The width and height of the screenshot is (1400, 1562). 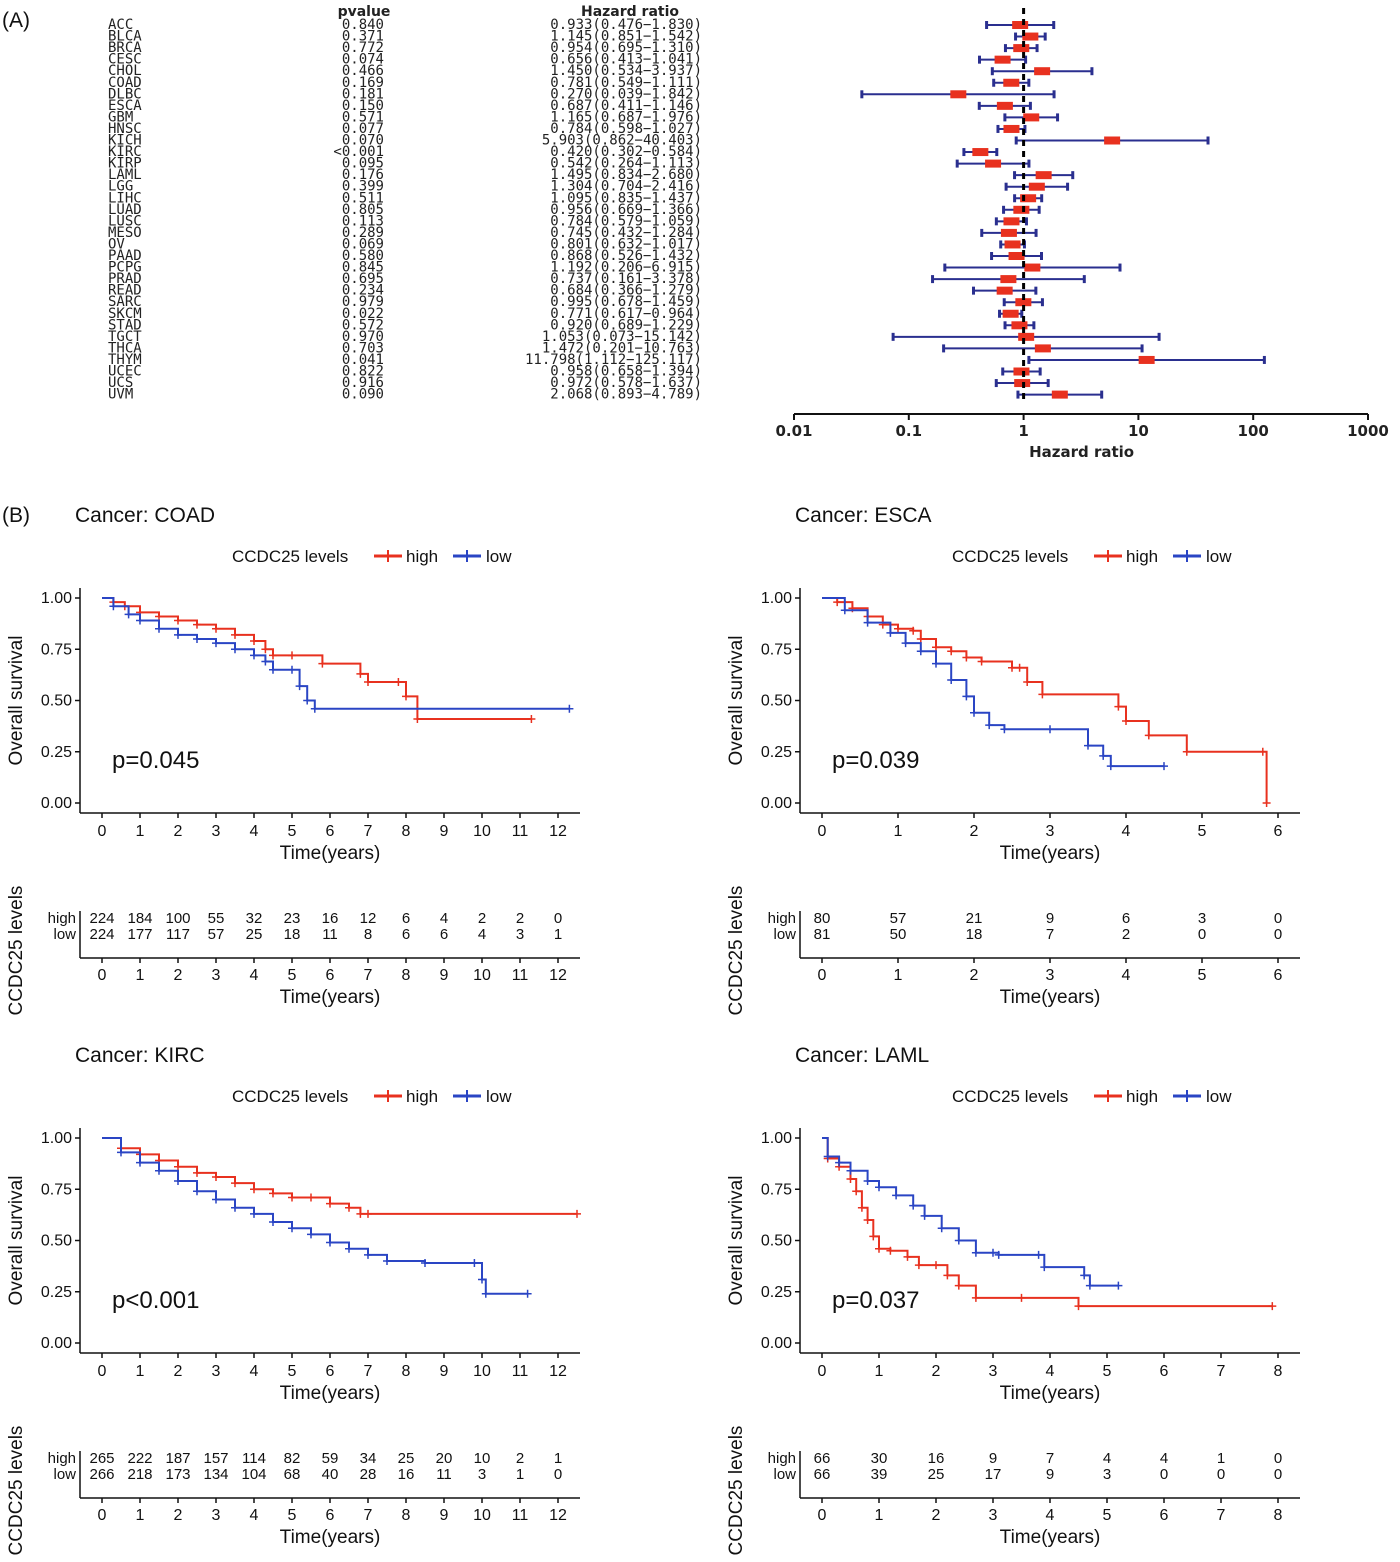 I want to click on risk-count-high: 222, so click(x=139, y=1458).